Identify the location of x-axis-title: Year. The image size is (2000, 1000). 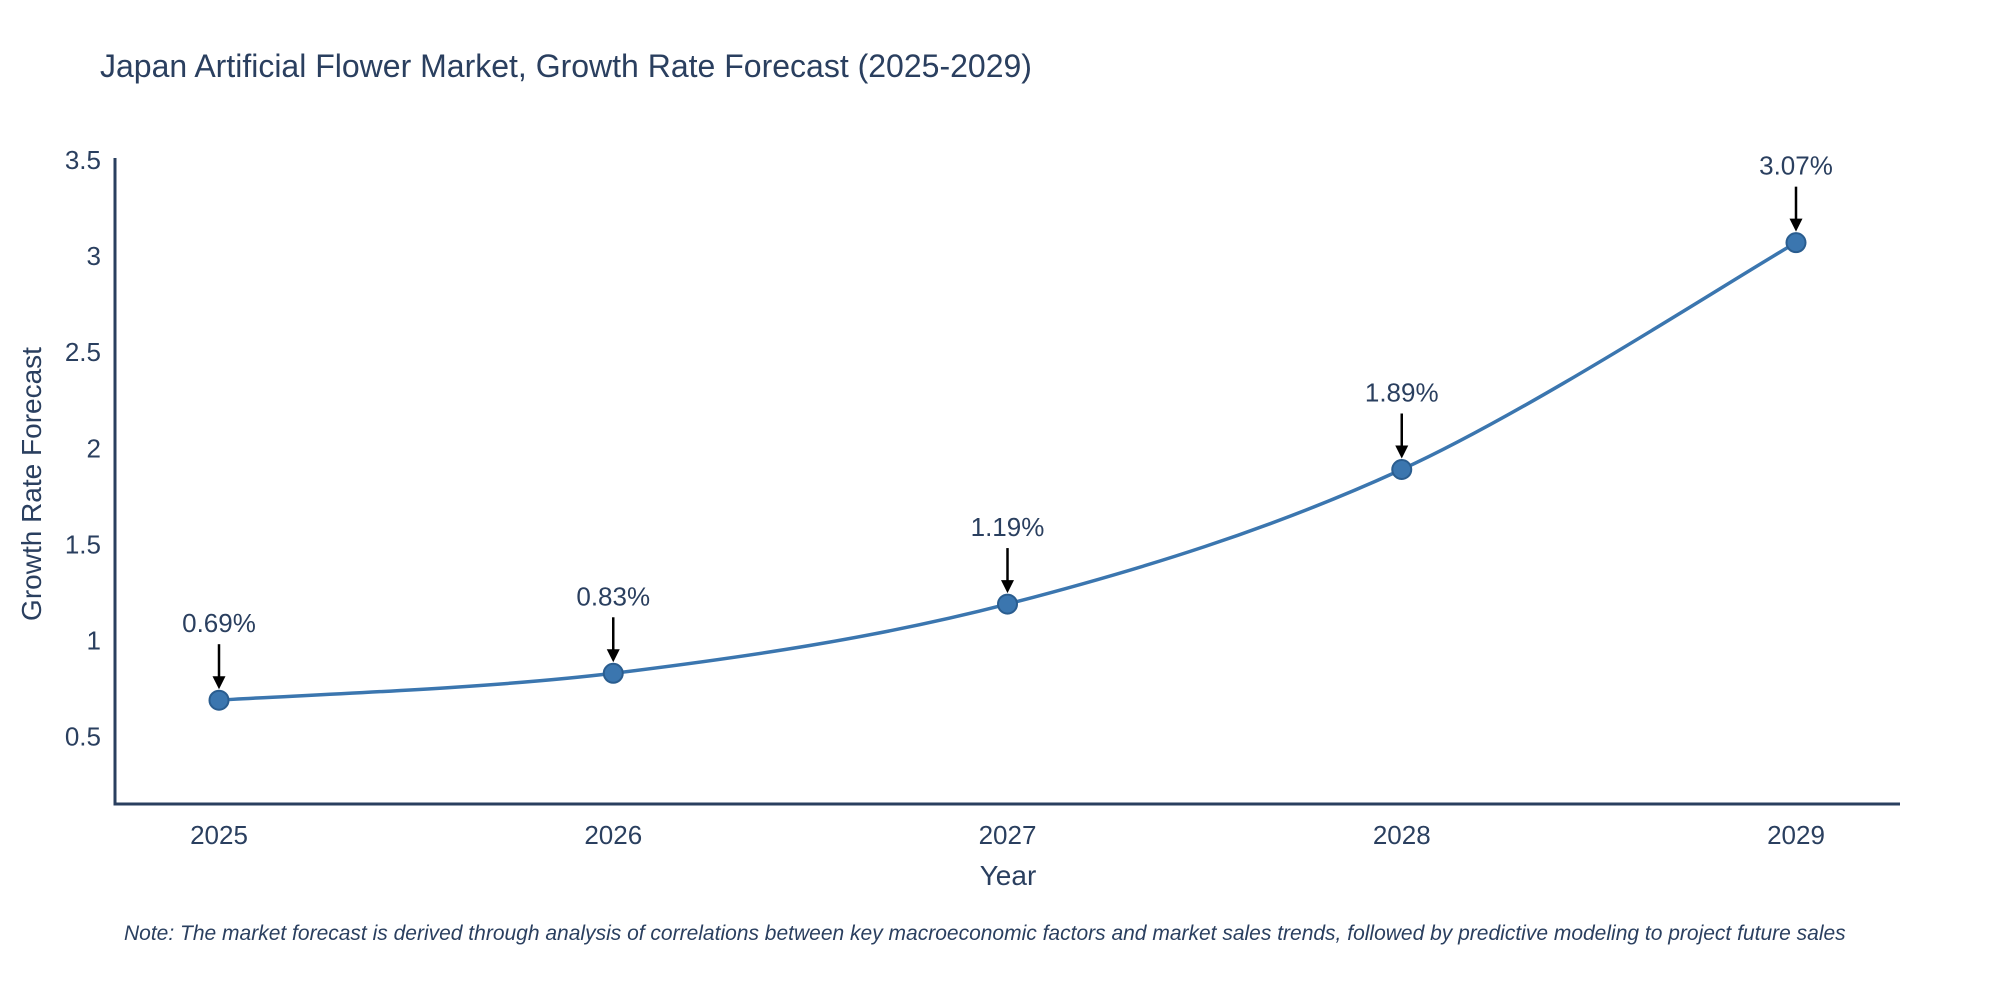
(1008, 875).